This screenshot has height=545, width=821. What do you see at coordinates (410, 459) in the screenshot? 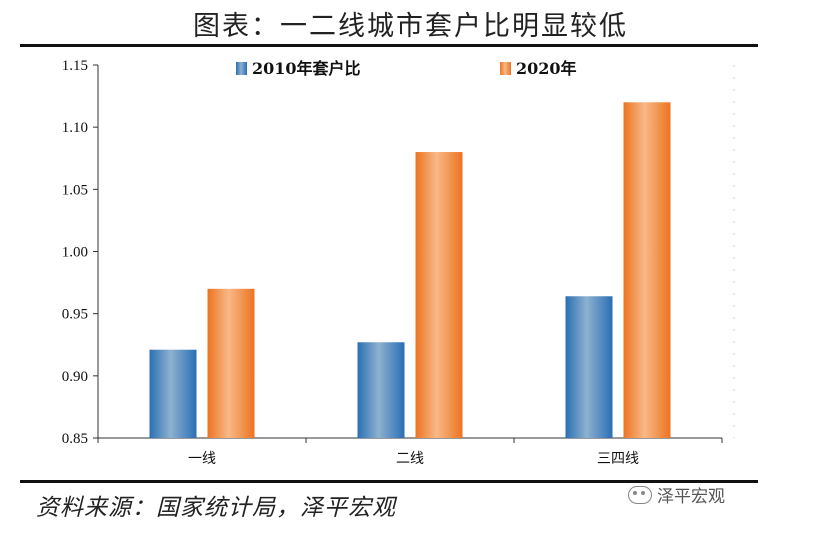
I see `x-tick-label: 二线` at bounding box center [410, 459].